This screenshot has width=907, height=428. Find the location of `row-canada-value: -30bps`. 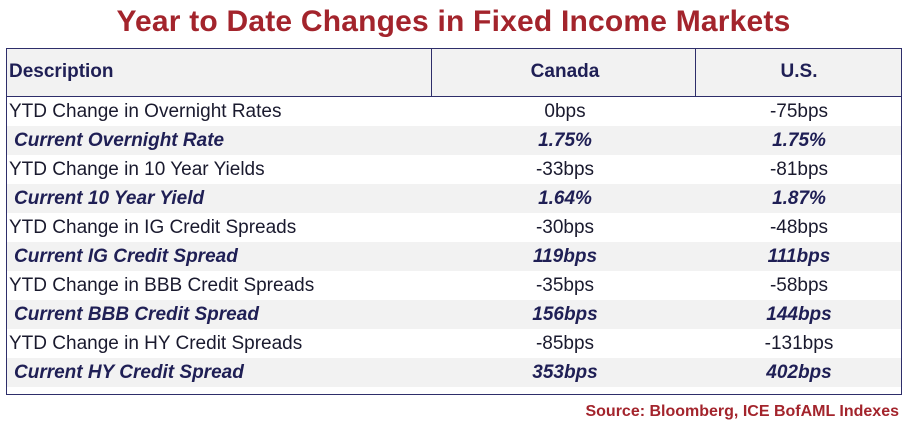

row-canada-value: -30bps is located at coordinates (565, 227).